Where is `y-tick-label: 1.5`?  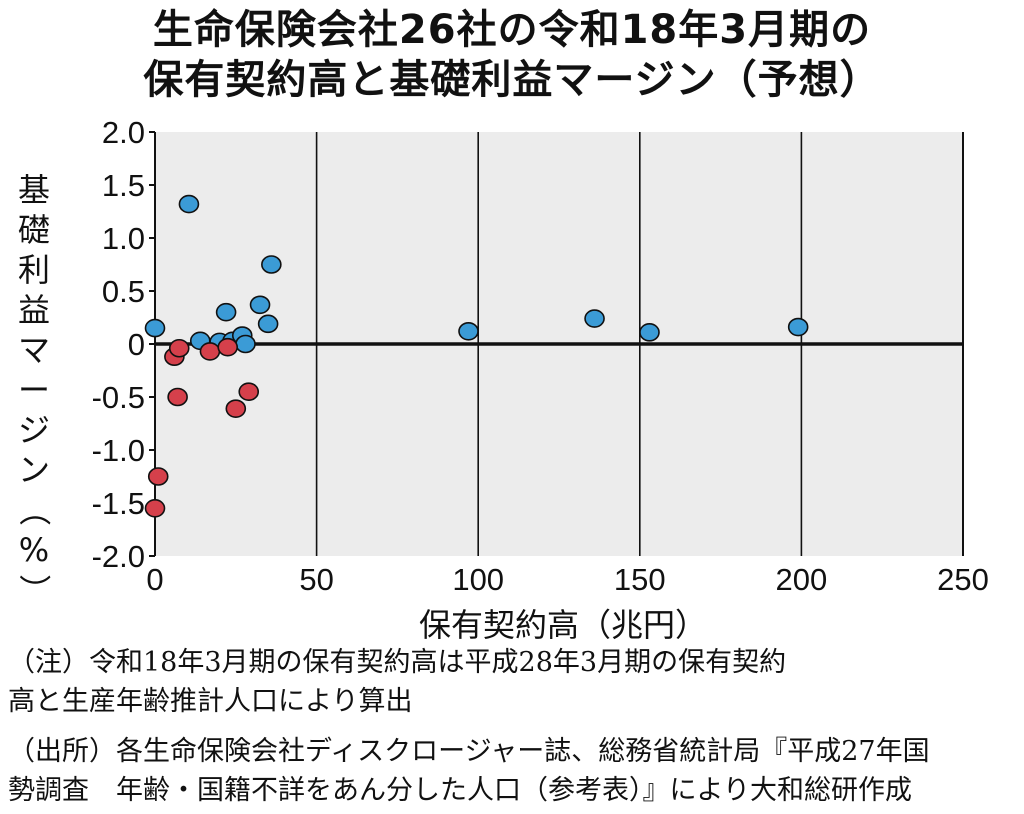
y-tick-label: 1.5 is located at coordinates (123, 185).